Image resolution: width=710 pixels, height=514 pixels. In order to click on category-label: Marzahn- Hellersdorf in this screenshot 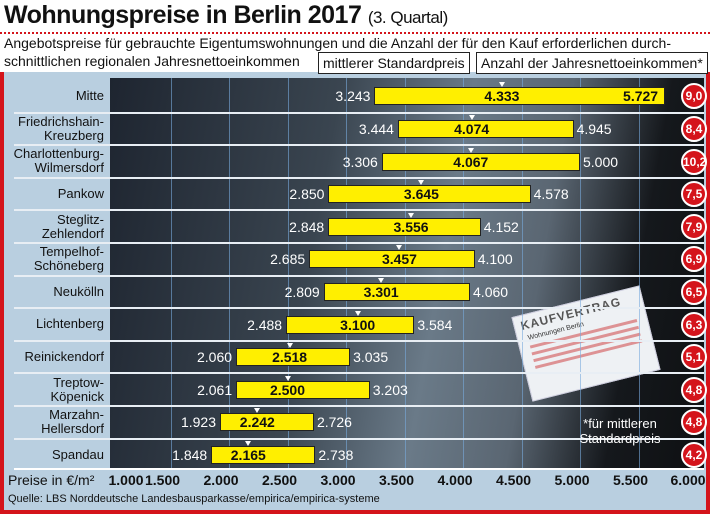, I will do `click(54, 422)`.